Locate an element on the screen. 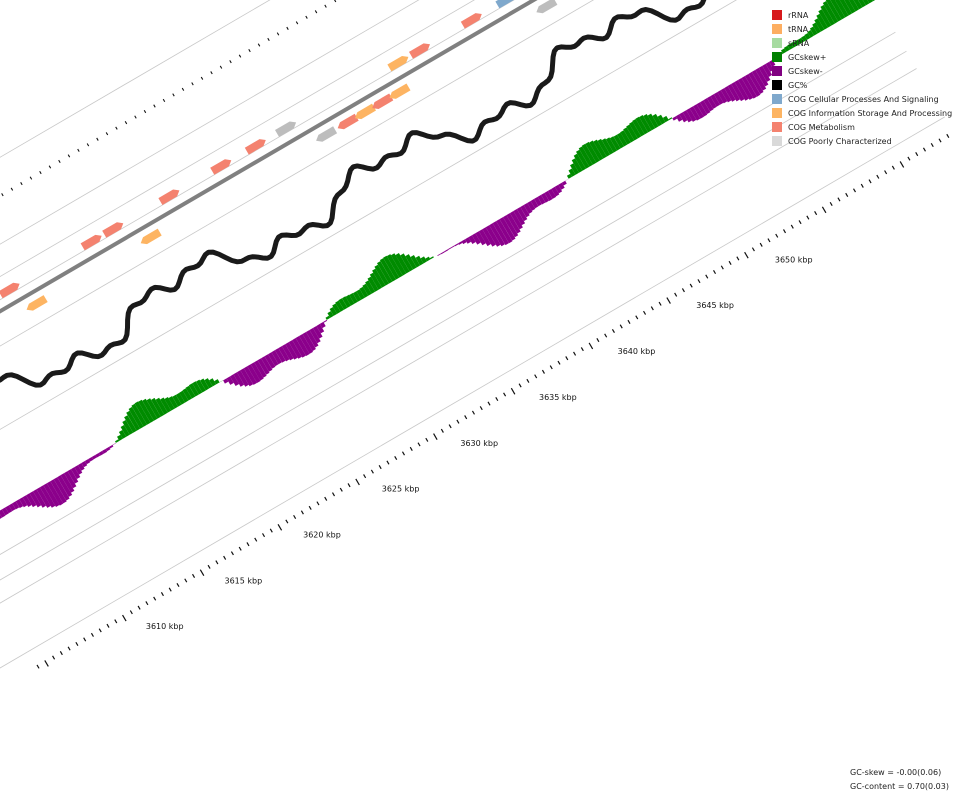  tick-label: 3645 kbp is located at coordinates (715, 305).